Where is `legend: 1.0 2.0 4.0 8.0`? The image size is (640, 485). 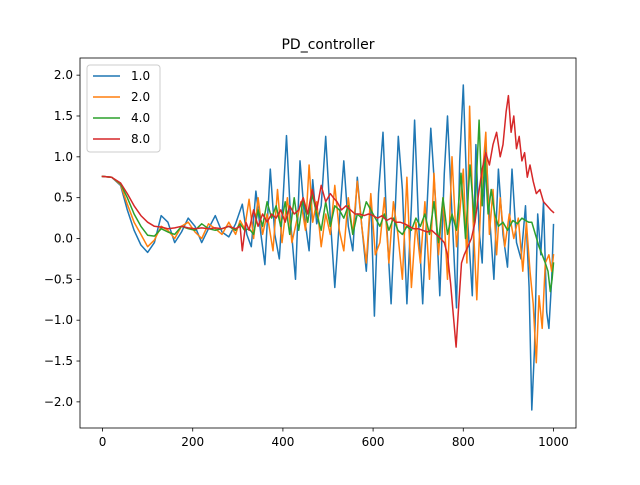
legend: 1.0 2.0 4.0 8.0 is located at coordinates (123, 108).